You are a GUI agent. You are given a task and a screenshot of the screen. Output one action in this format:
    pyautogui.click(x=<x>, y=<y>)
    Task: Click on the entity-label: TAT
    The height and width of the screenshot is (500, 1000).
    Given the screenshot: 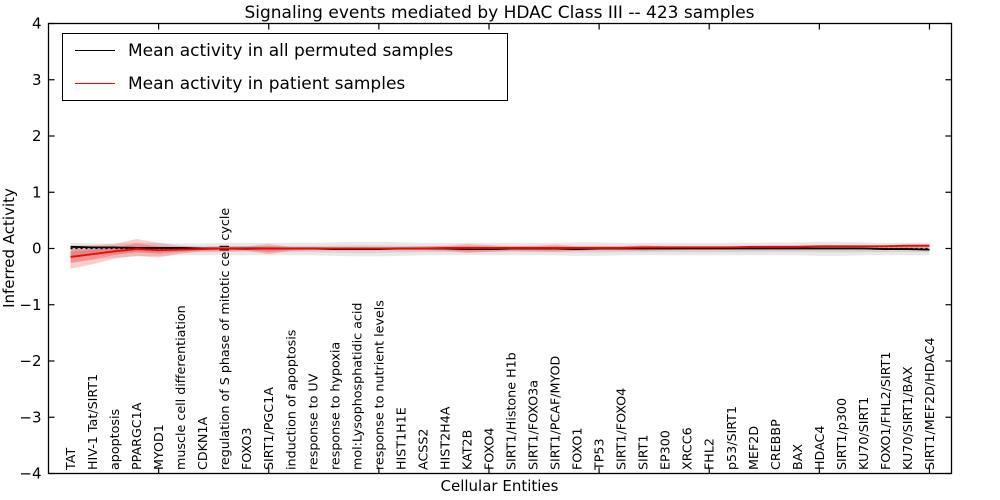 What is the action you would take?
    pyautogui.click(x=70, y=459)
    